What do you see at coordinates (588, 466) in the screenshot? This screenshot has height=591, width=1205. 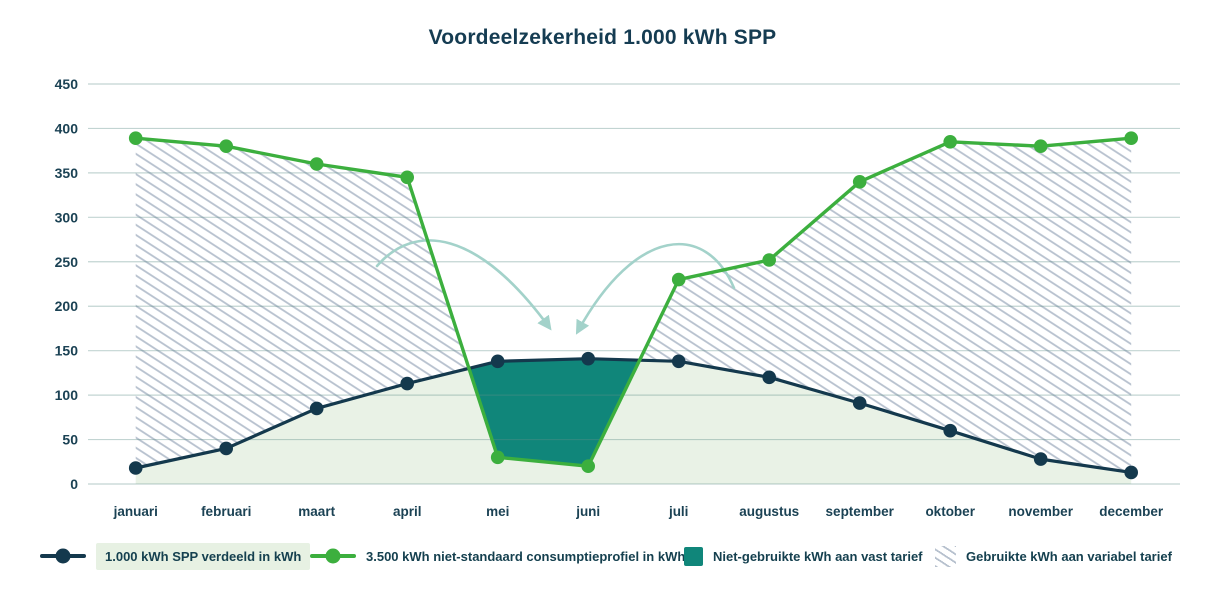 I see `profiel-series-point-juni` at bounding box center [588, 466].